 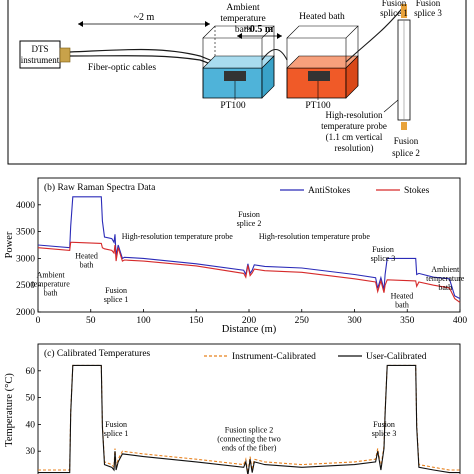 I want to click on probe-label-4: resolution), so click(x=354, y=148).